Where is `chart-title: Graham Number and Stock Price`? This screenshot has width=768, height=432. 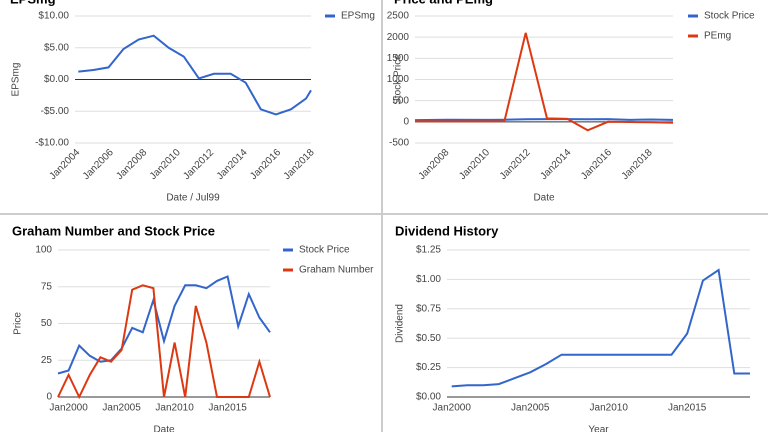
chart-title: Graham Number and Stock Price is located at coordinates (113, 230).